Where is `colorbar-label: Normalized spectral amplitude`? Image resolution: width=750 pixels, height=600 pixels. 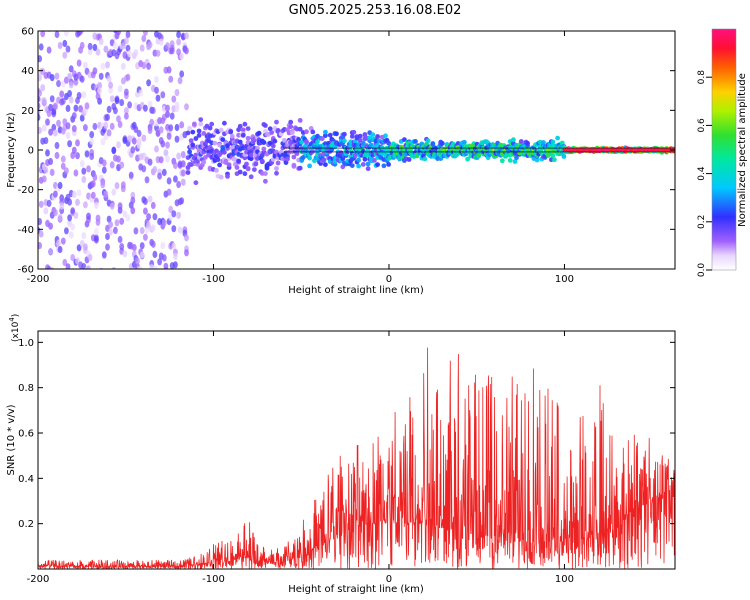
colorbar-label: Normalized spectral amplitude is located at coordinates (742, 150).